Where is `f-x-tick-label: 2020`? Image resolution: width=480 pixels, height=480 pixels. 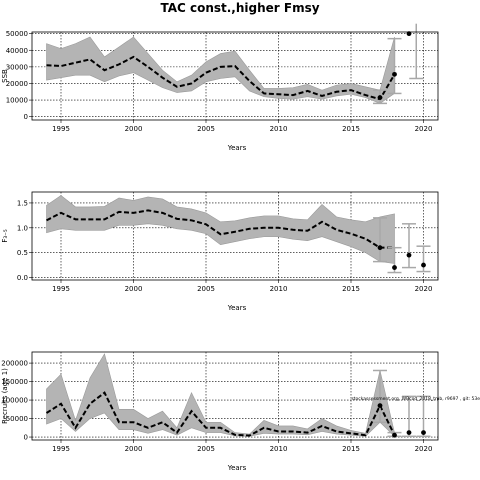 f-x-tick-label: 2020 is located at coordinates (424, 289).